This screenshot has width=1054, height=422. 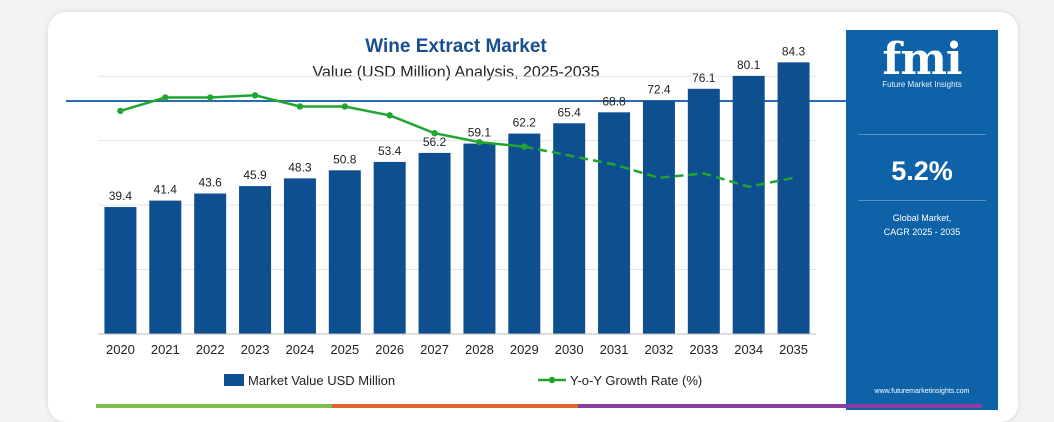 What do you see at coordinates (255, 260) in the screenshot?
I see `bar-2023` at bounding box center [255, 260].